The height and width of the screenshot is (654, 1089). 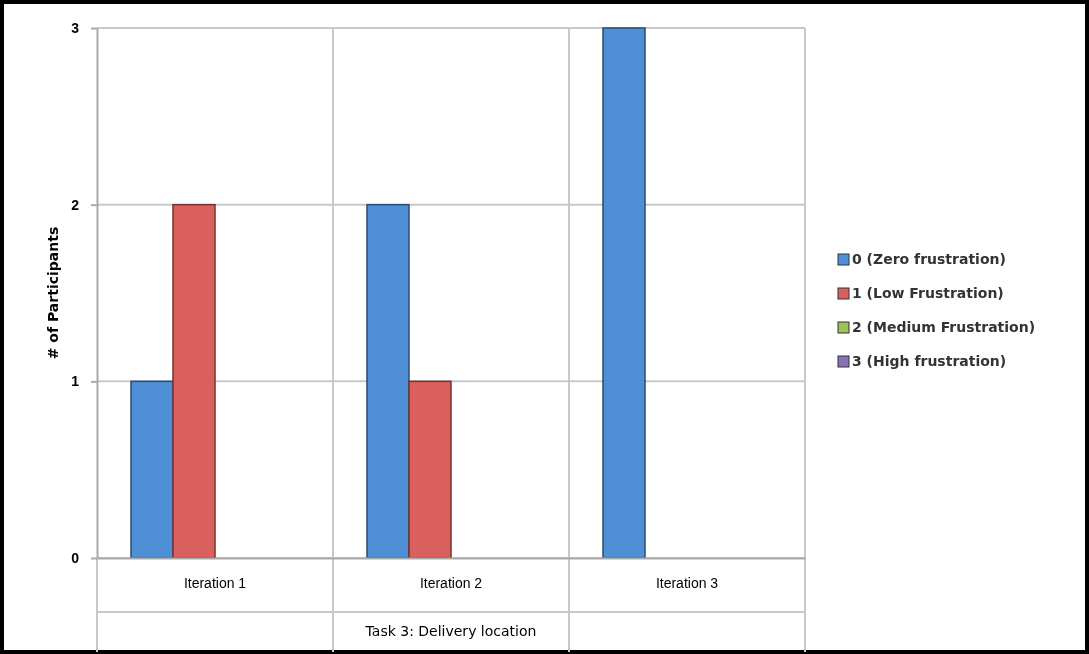 I want to click on legend-label: 1 (Low Frustration), so click(x=928, y=293).